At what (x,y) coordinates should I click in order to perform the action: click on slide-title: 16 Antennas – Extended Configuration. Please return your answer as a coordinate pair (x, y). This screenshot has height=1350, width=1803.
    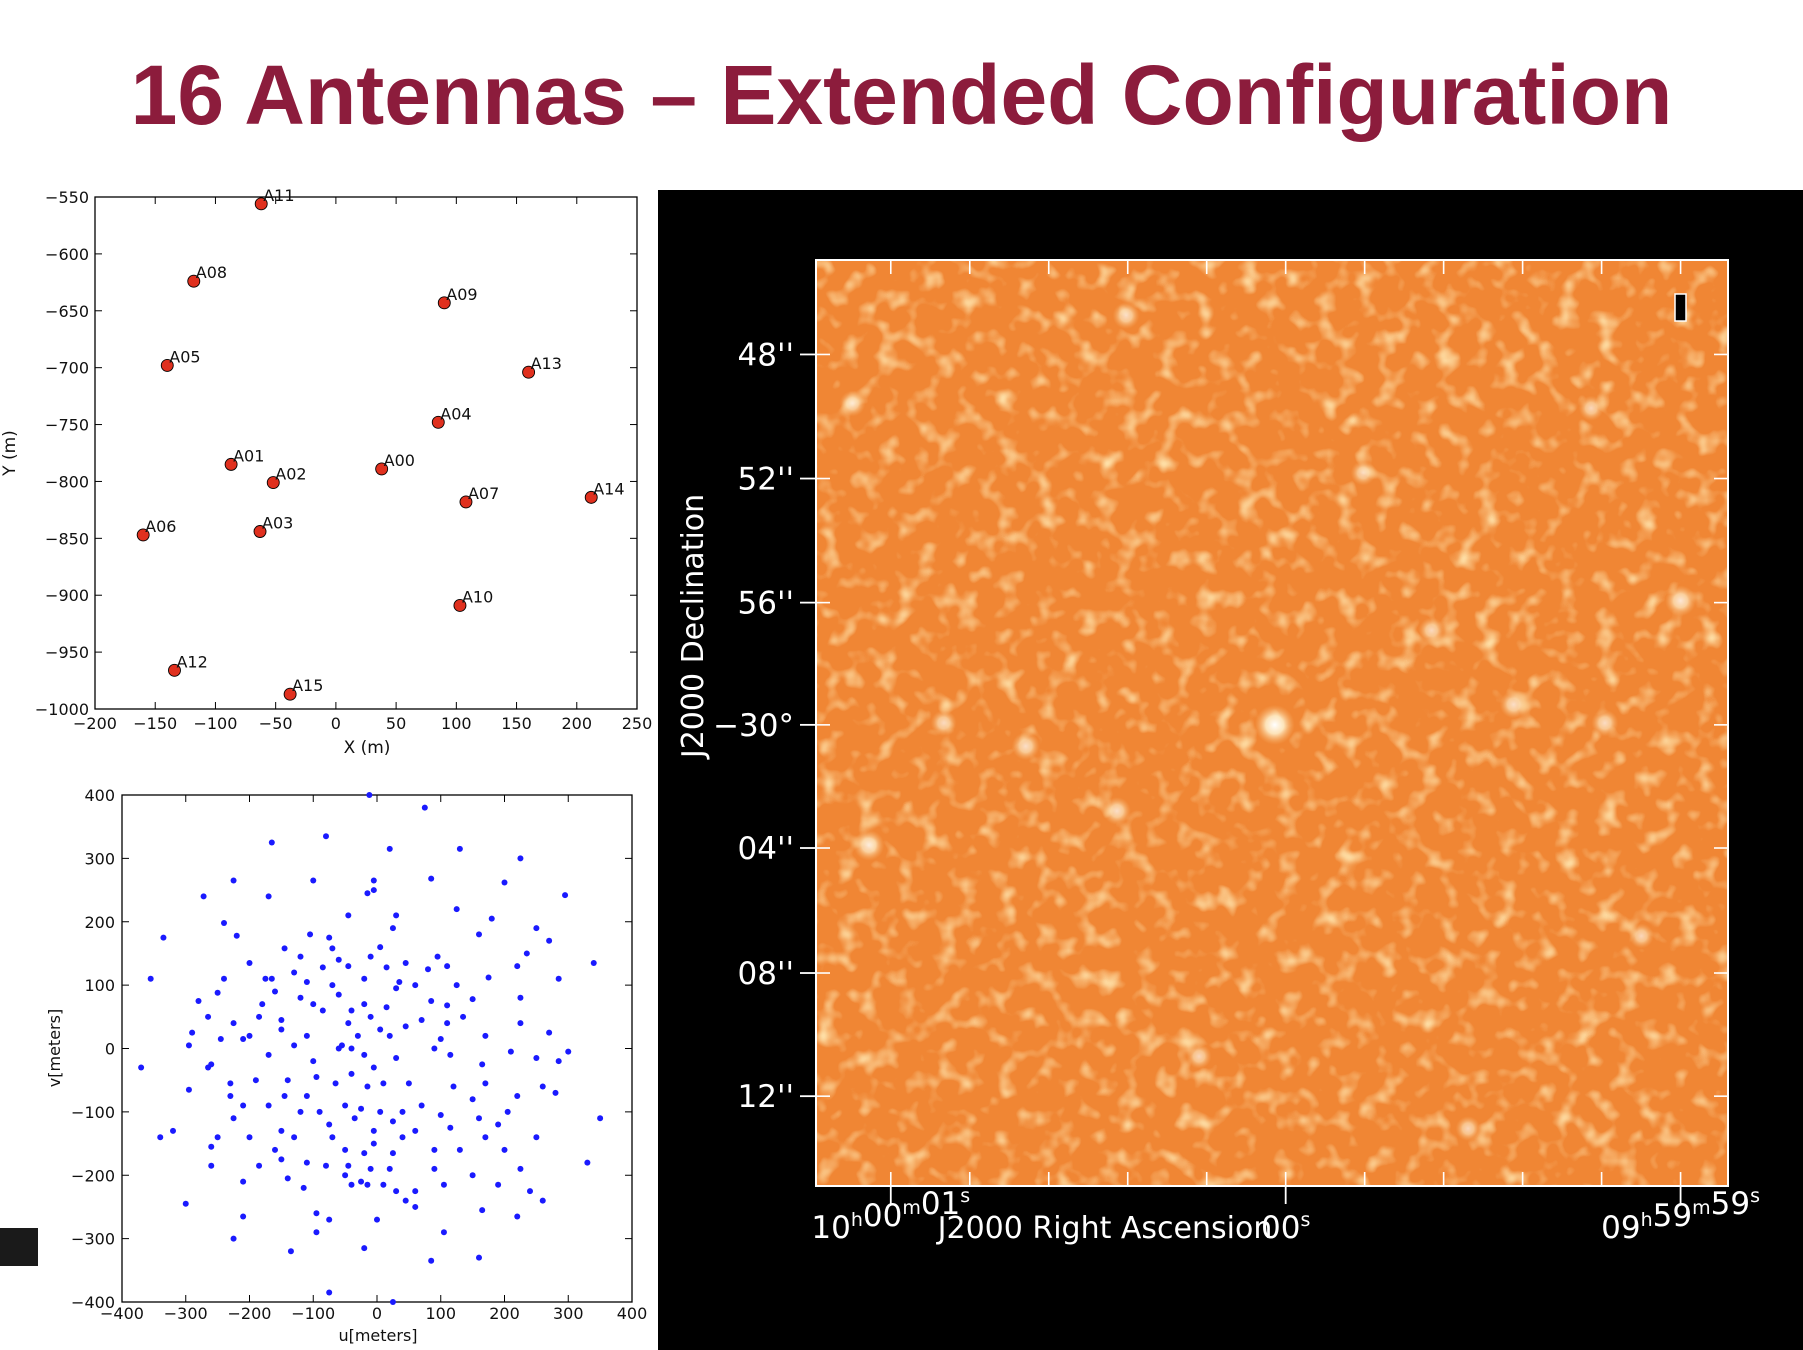
    Looking at the image, I should click on (901, 95).